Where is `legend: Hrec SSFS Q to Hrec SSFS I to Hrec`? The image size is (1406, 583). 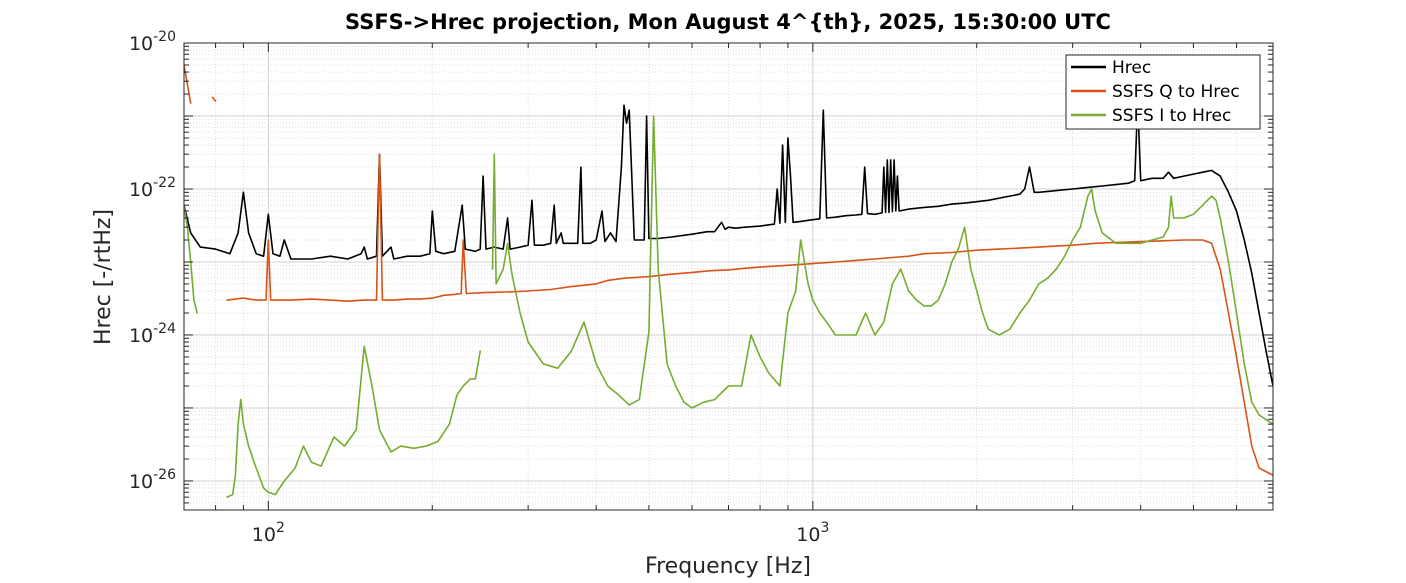 legend: Hrec SSFS Q to Hrec SSFS I to Hrec is located at coordinates (1163, 92).